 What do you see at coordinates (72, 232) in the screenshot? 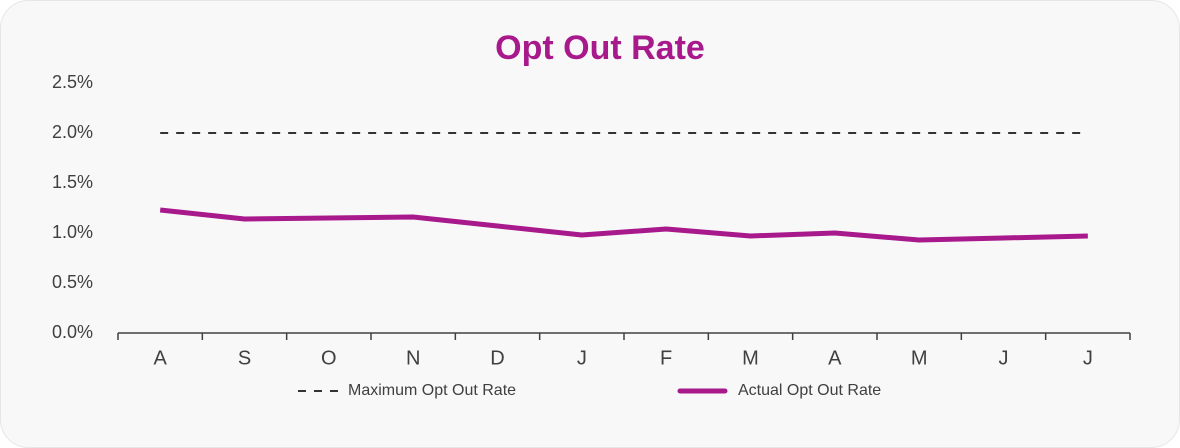
I see `y-tick-label: 1.0%` at bounding box center [72, 232].